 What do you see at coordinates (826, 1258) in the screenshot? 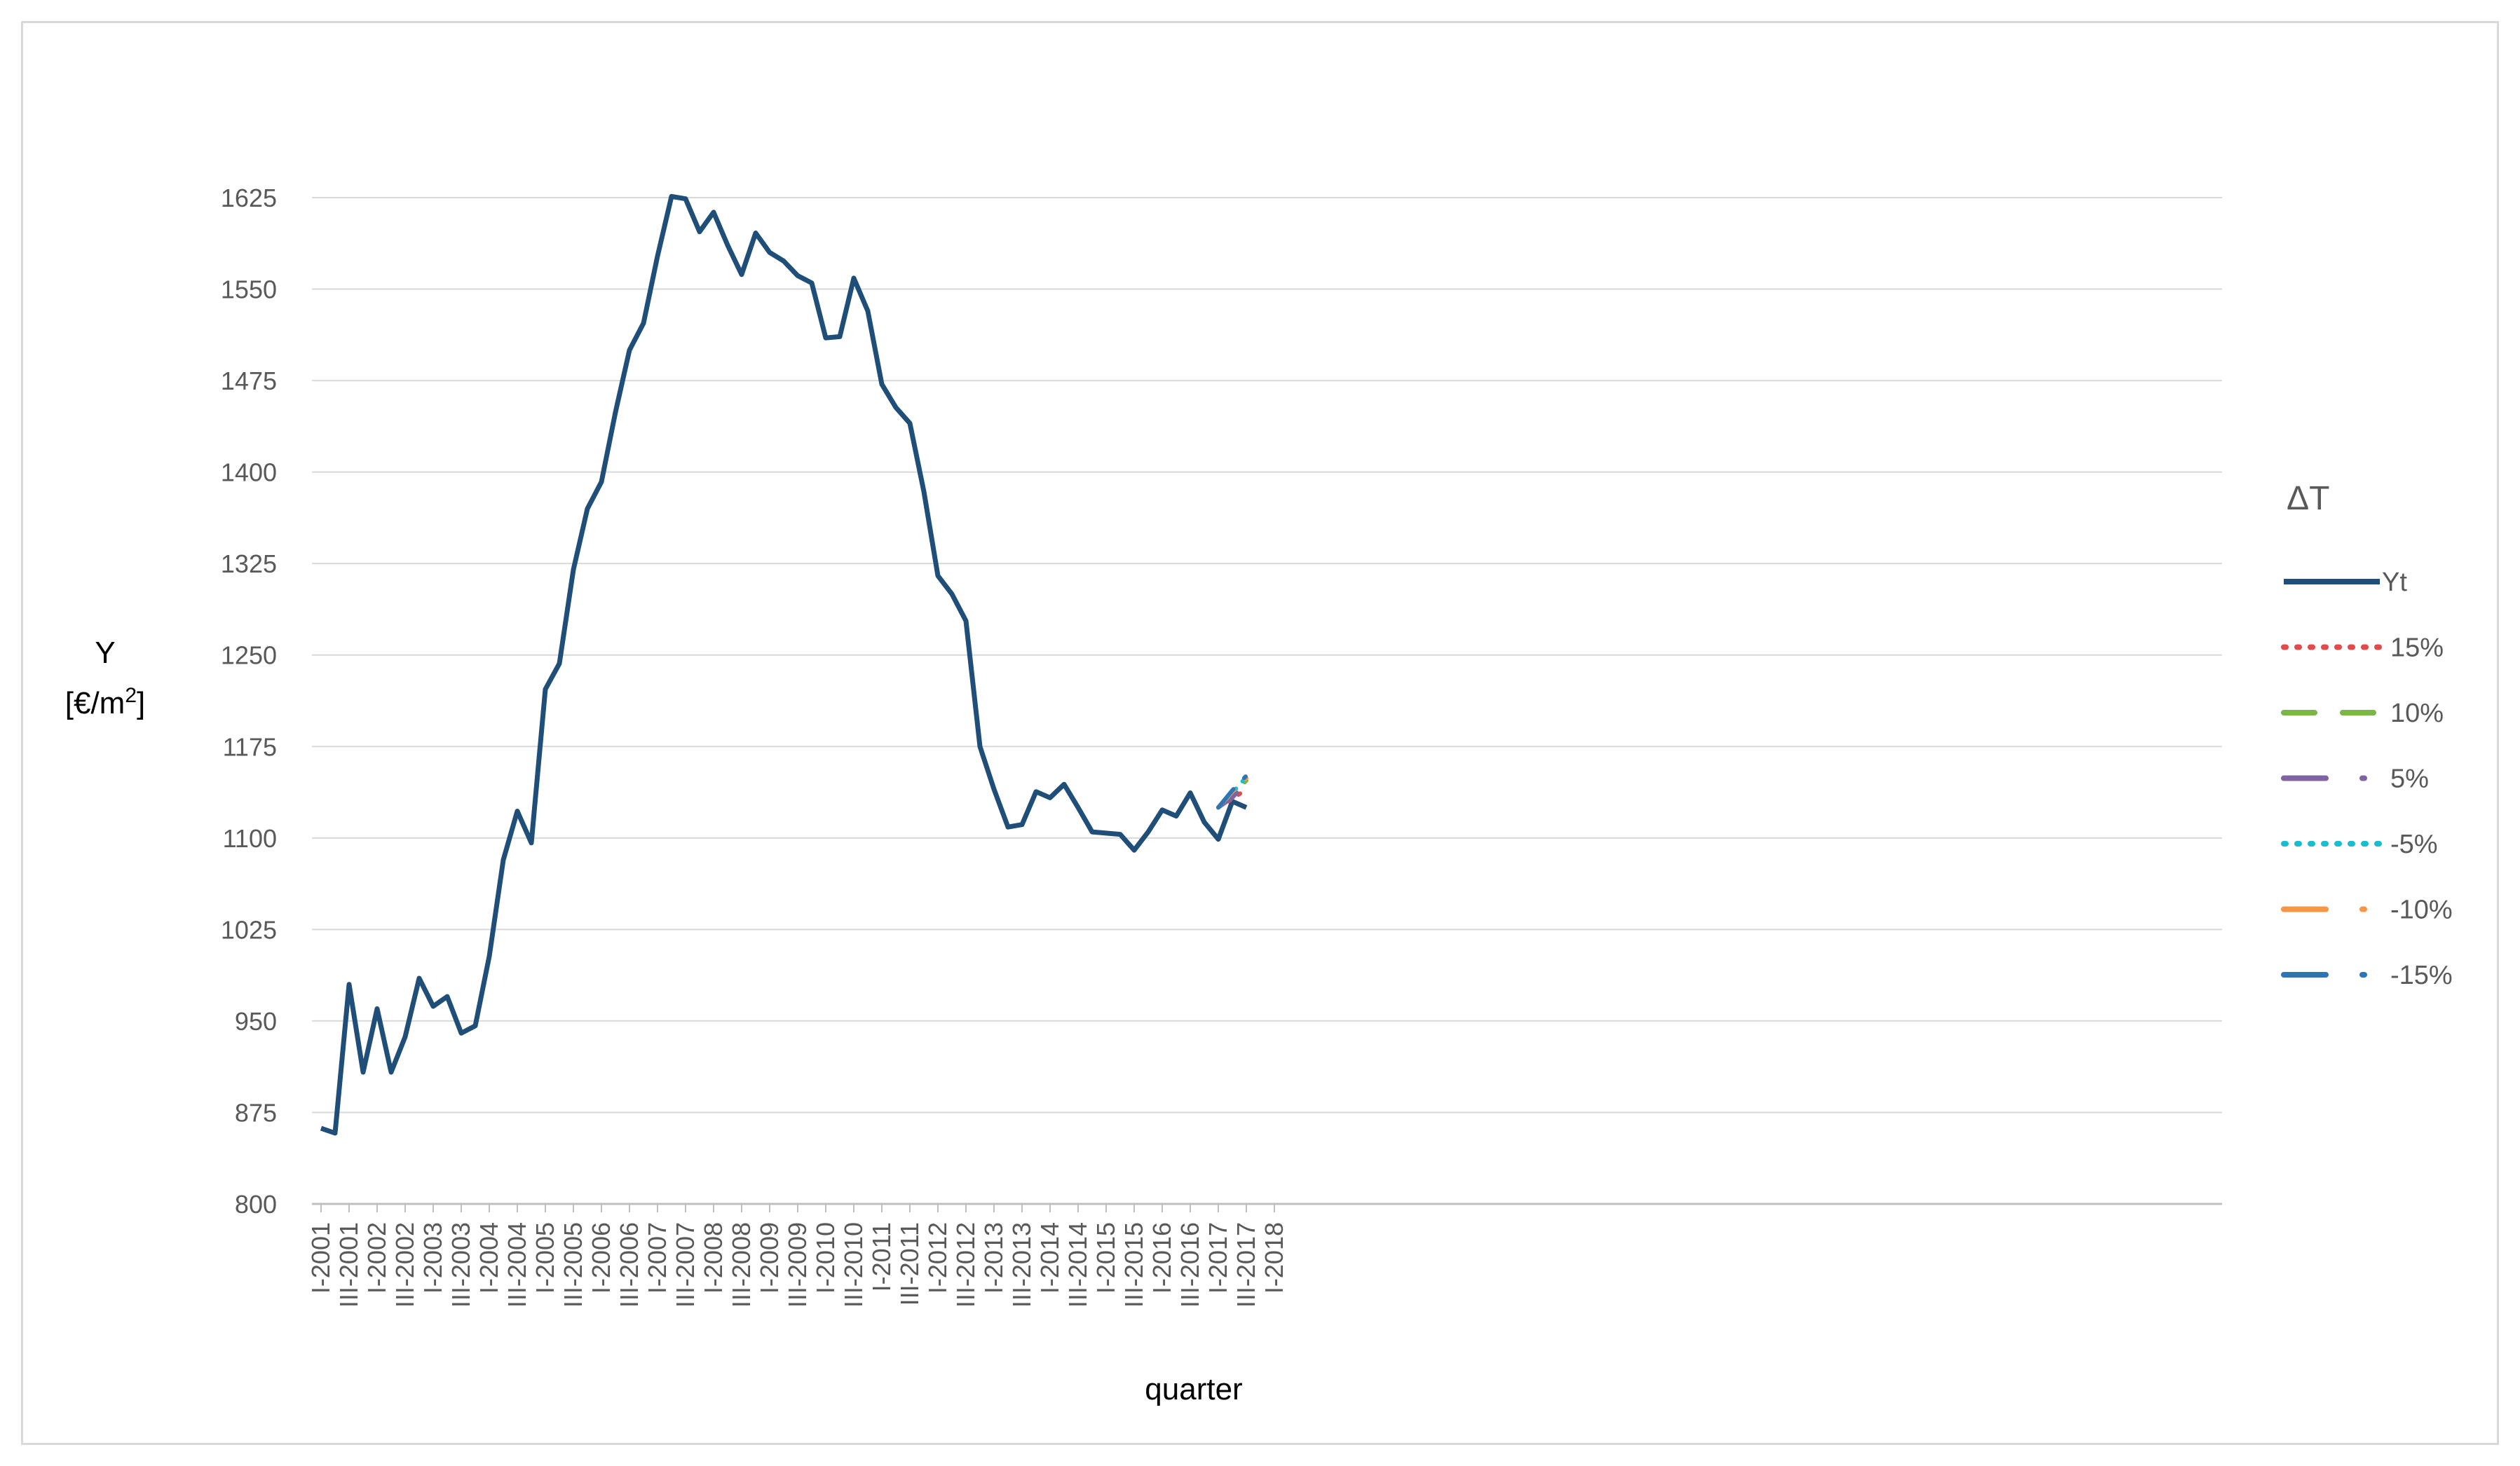
I see `x-tick-label: I-2010` at bounding box center [826, 1258].